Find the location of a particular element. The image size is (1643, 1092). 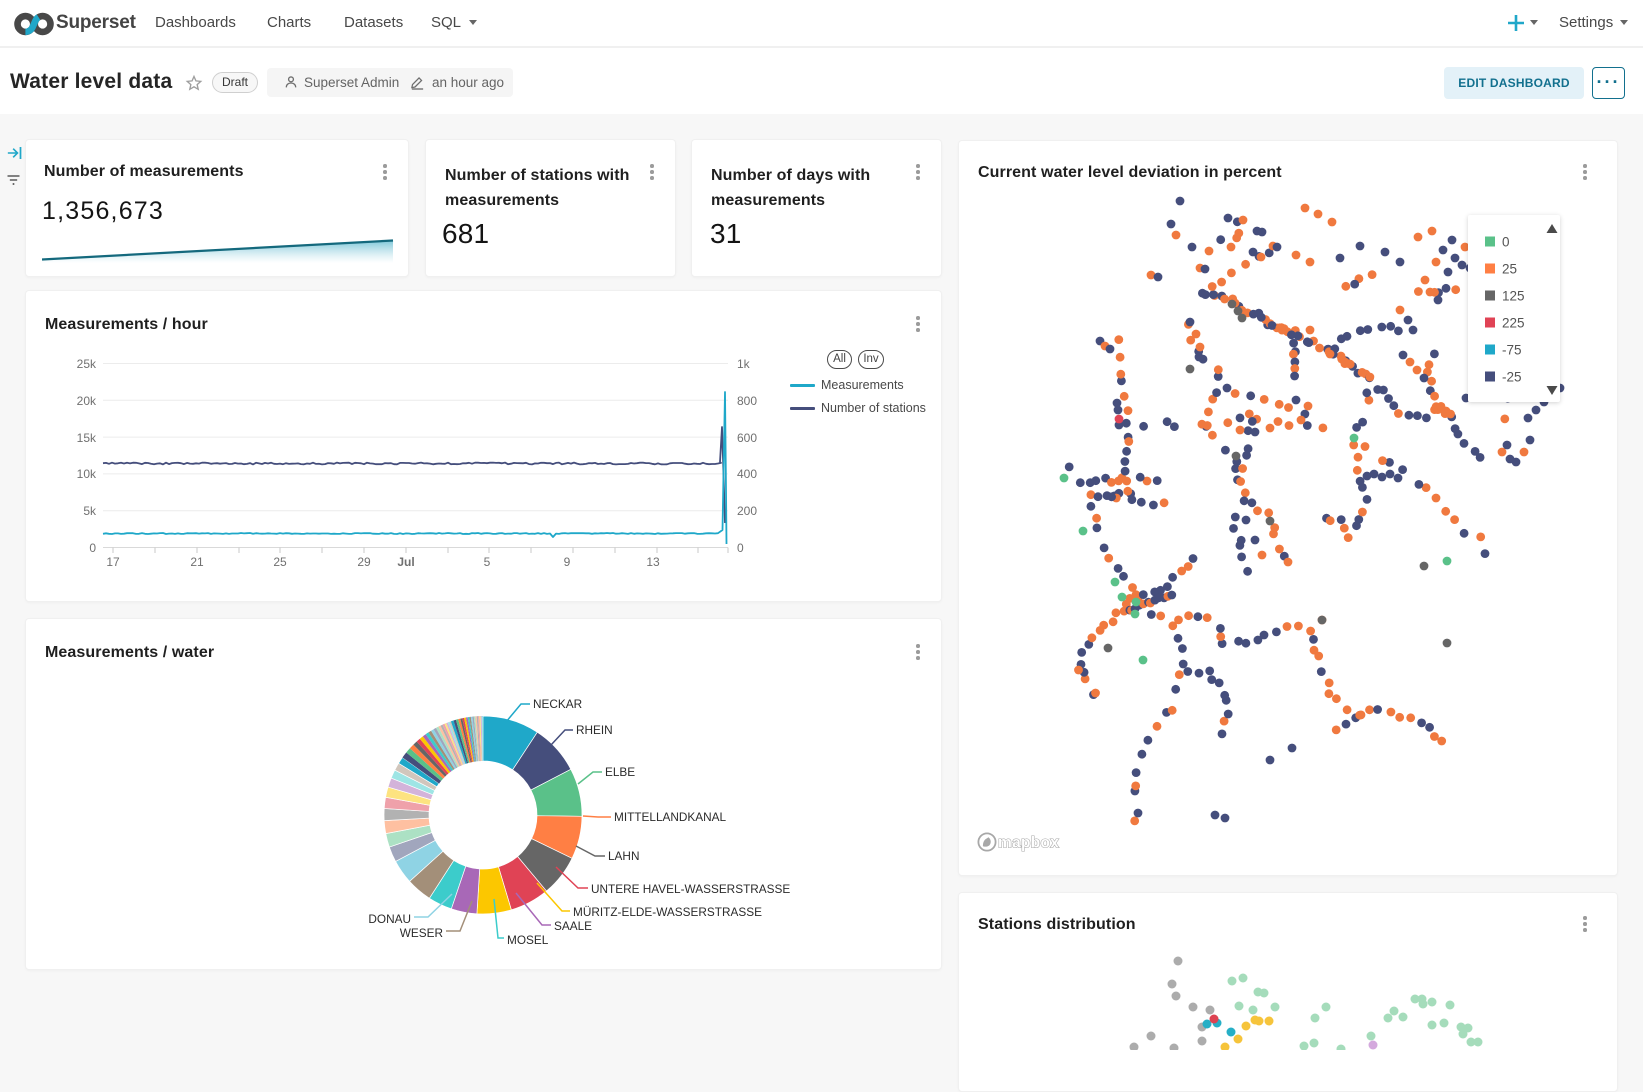

svg-text: 13 is located at coordinates (653, 562).